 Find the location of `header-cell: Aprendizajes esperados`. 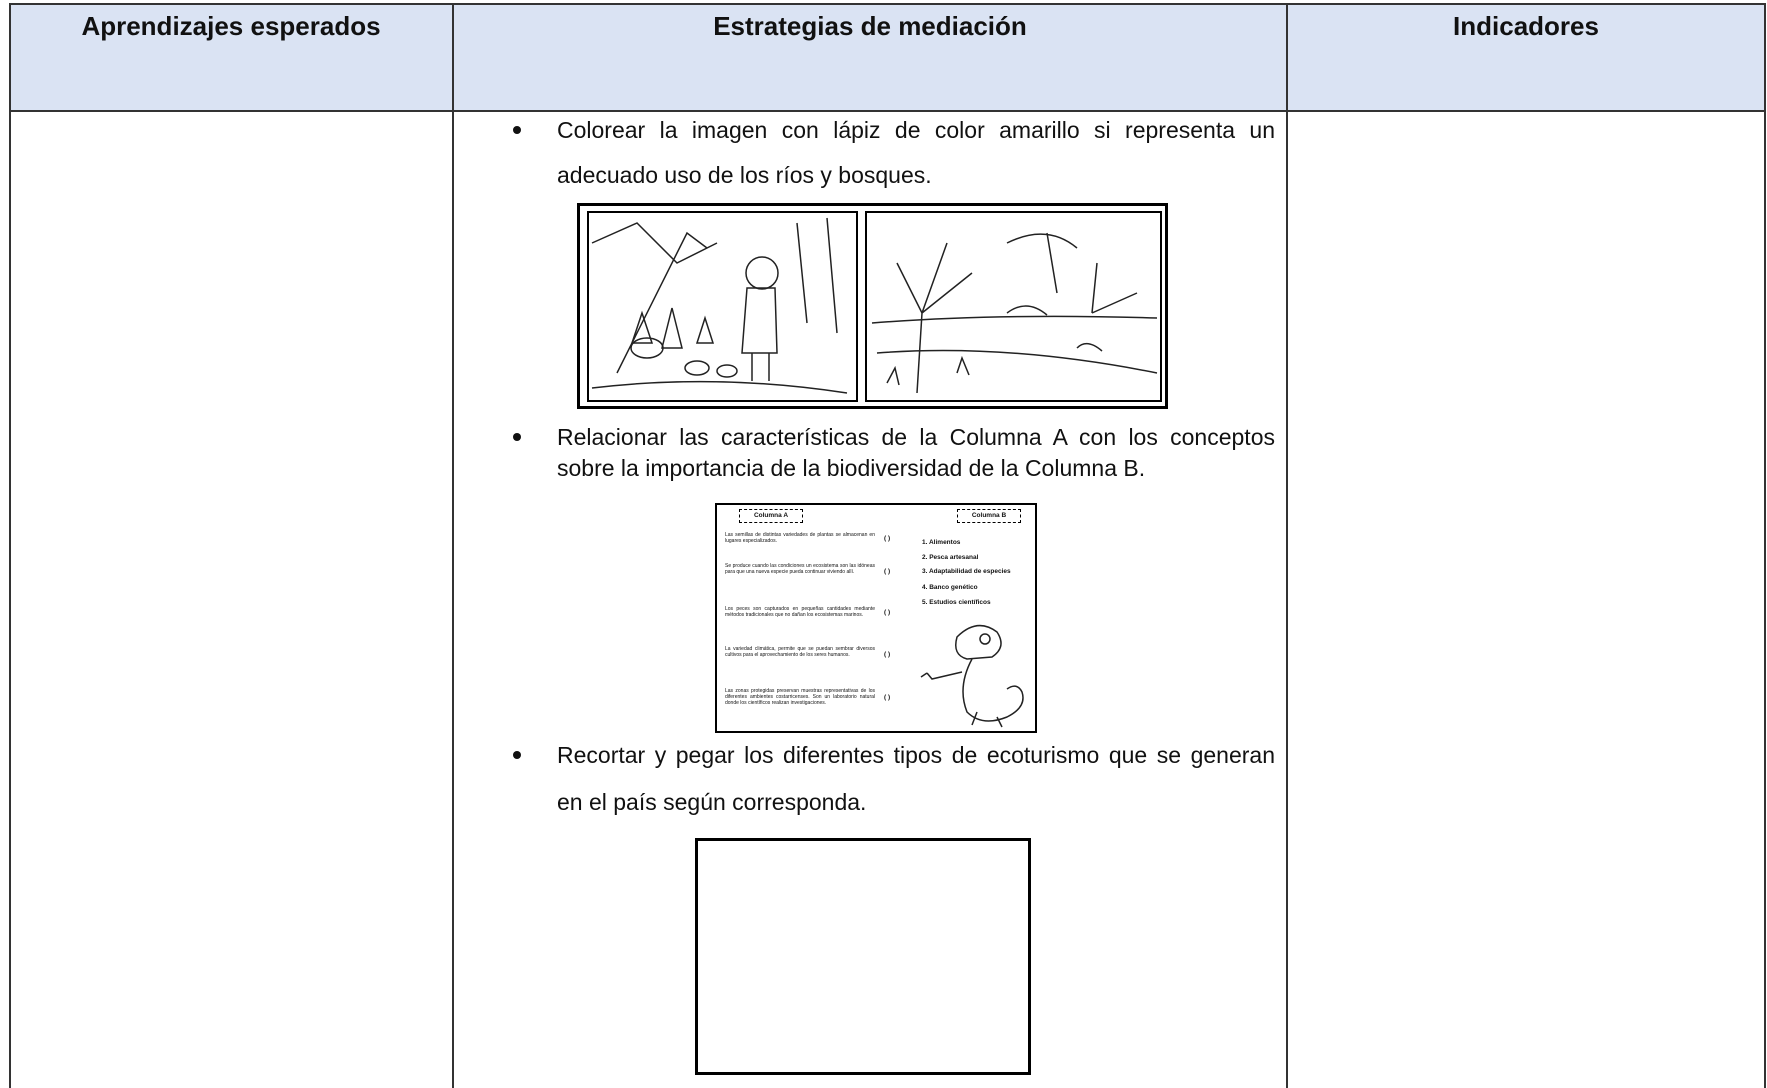

header-cell: Aprendizajes esperados is located at coordinates (231, 26).